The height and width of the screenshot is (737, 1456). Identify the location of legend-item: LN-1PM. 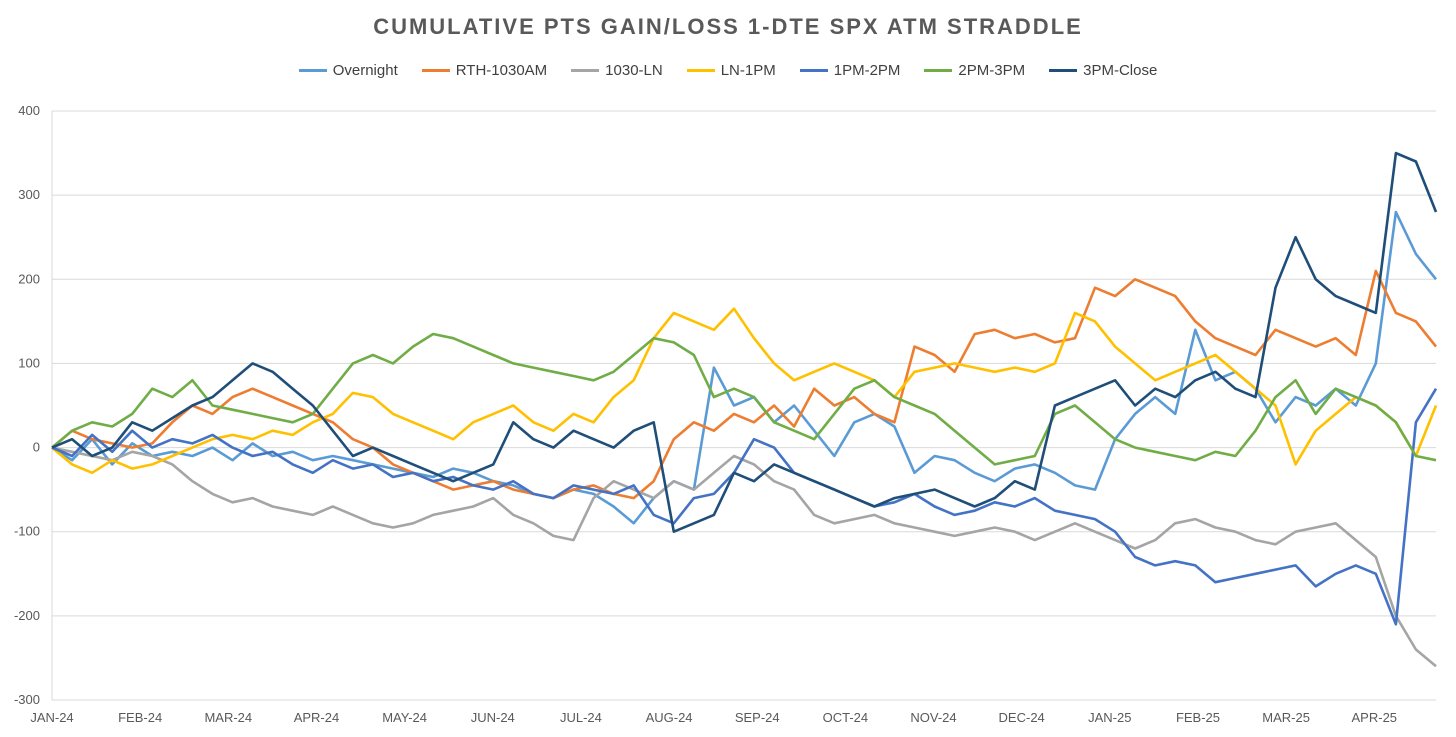
(731, 70).